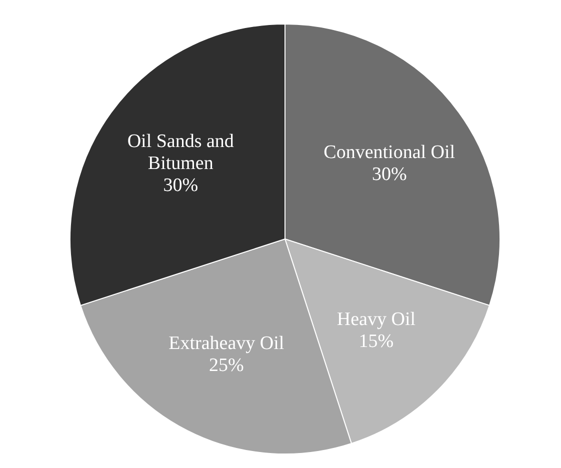 This screenshot has height=468, width=561. I want to click on data-label: 15%, so click(376, 341).